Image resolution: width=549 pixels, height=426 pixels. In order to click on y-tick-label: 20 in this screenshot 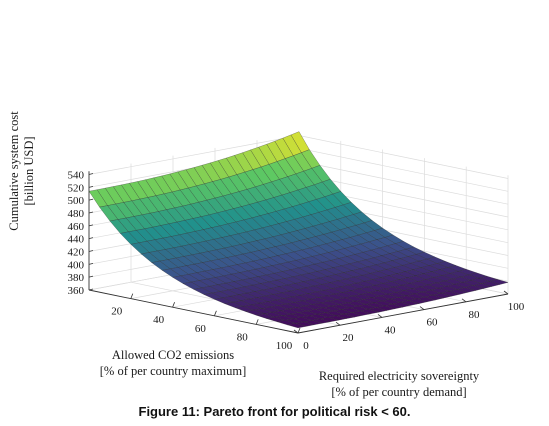, I will do `click(349, 338)`.